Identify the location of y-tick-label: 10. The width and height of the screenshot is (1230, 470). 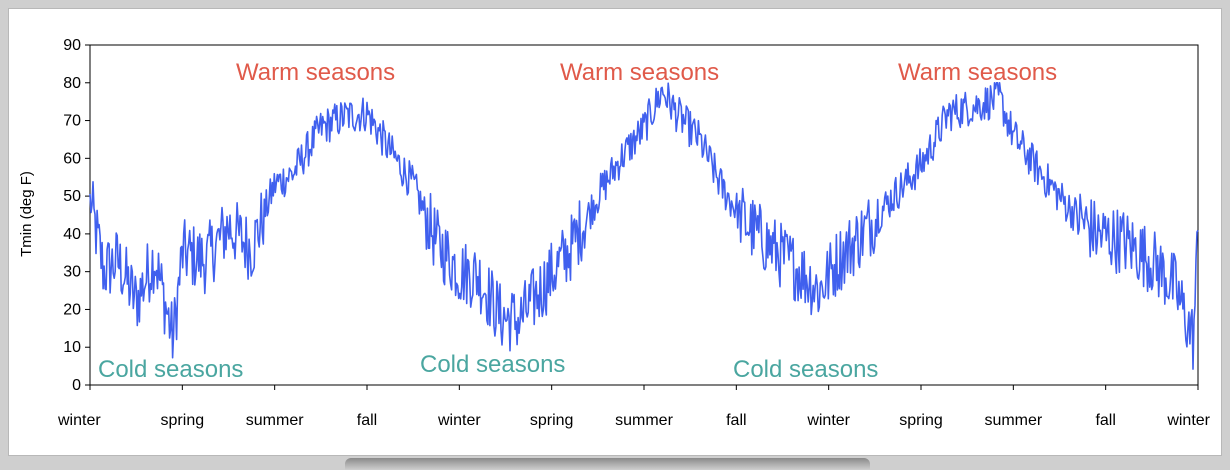
(72, 347).